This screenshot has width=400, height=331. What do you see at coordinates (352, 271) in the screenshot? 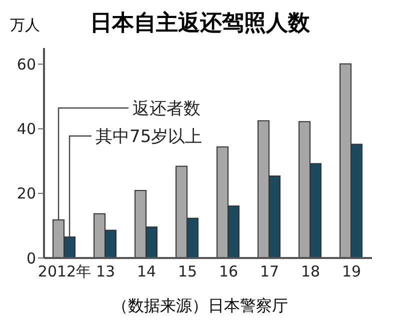
I see `x-tick-label: 19` at bounding box center [352, 271].